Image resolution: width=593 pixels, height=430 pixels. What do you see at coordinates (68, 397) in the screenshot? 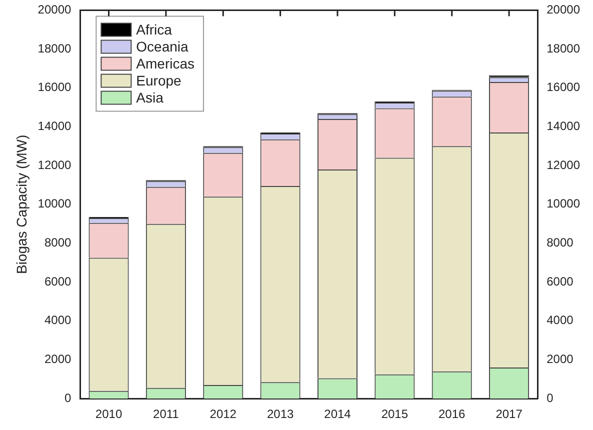
I see `y-tick-label: 0` at bounding box center [68, 397].